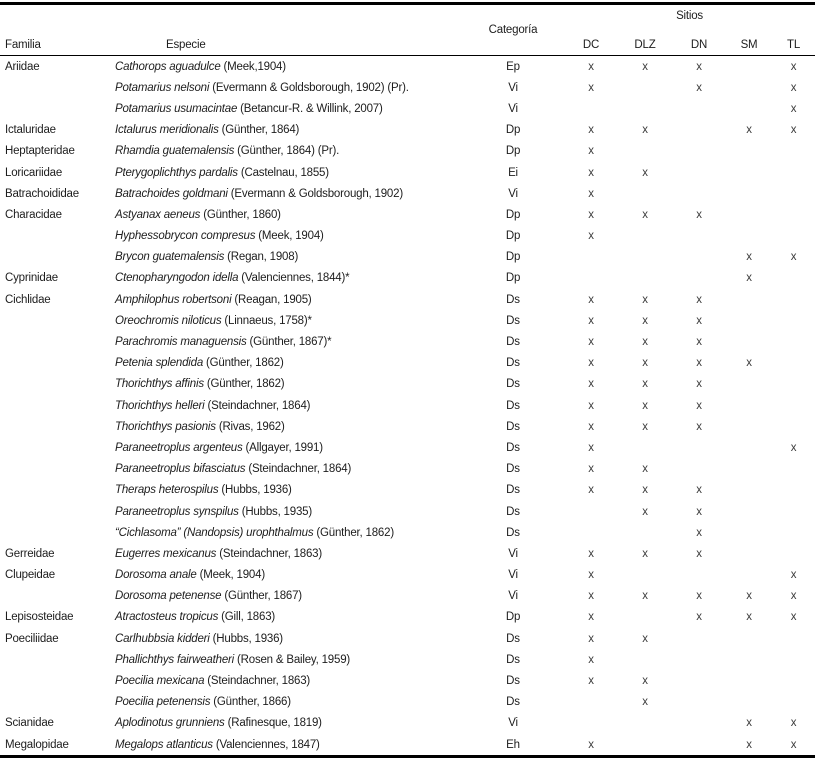 This screenshot has height=758, width=815. I want to click on familia-cell: Ictaluridae, so click(30, 130).